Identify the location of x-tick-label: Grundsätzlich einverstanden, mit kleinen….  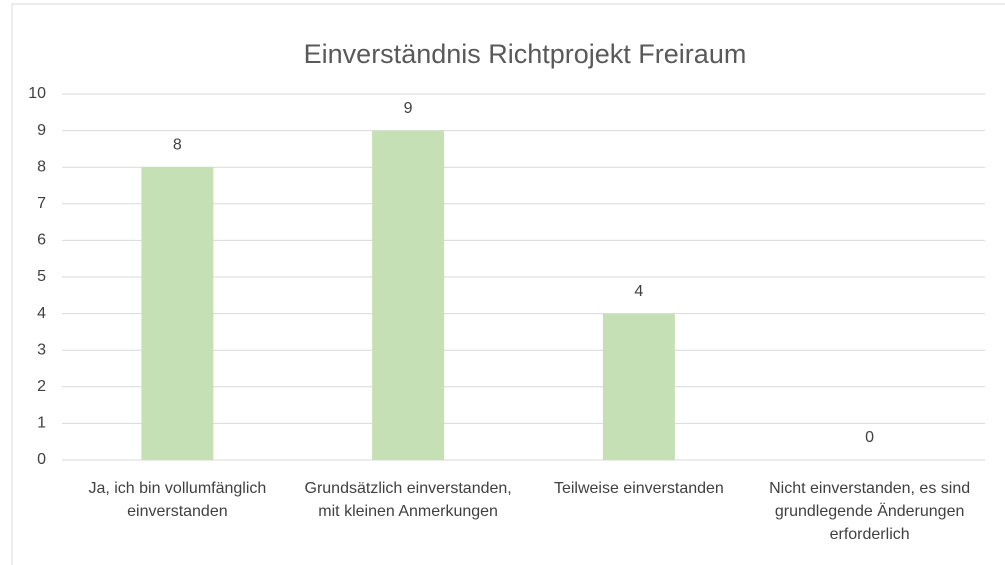
(408, 500).